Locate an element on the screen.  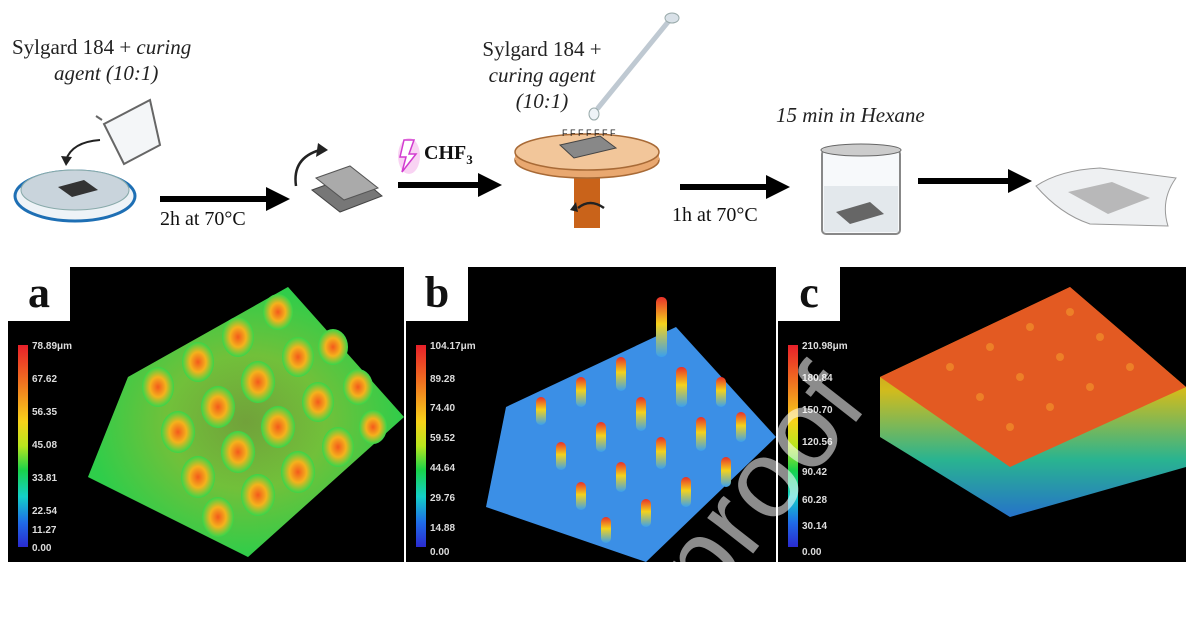
scale-tick: 30.14 is located at coordinates (815, 526).